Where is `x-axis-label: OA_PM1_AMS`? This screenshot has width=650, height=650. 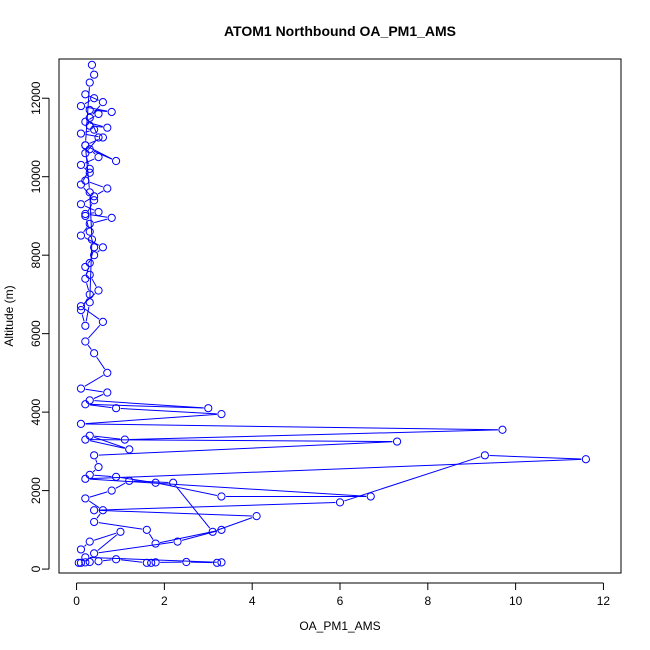
x-axis-label: OA_PM1_AMS is located at coordinates (339, 626).